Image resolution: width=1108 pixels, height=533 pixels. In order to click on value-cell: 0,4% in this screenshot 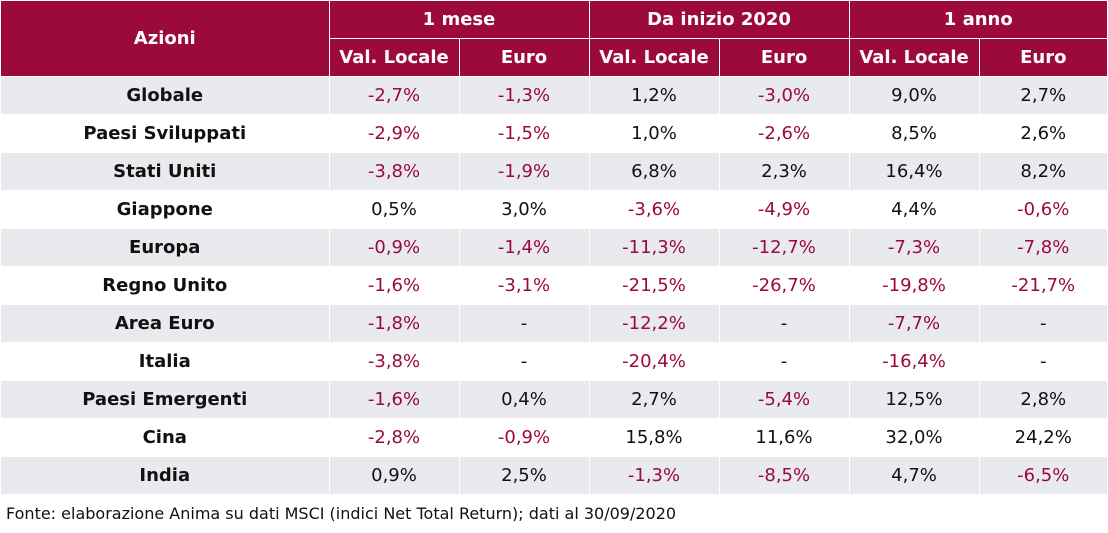, I will do `click(524, 399)`.